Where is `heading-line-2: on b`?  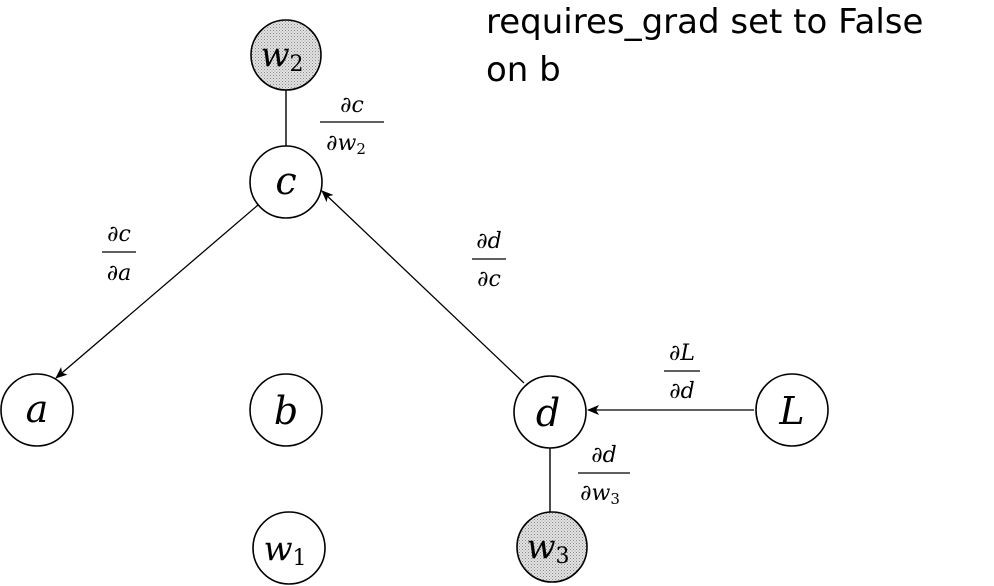
heading-line-2: on b is located at coordinates (523, 70).